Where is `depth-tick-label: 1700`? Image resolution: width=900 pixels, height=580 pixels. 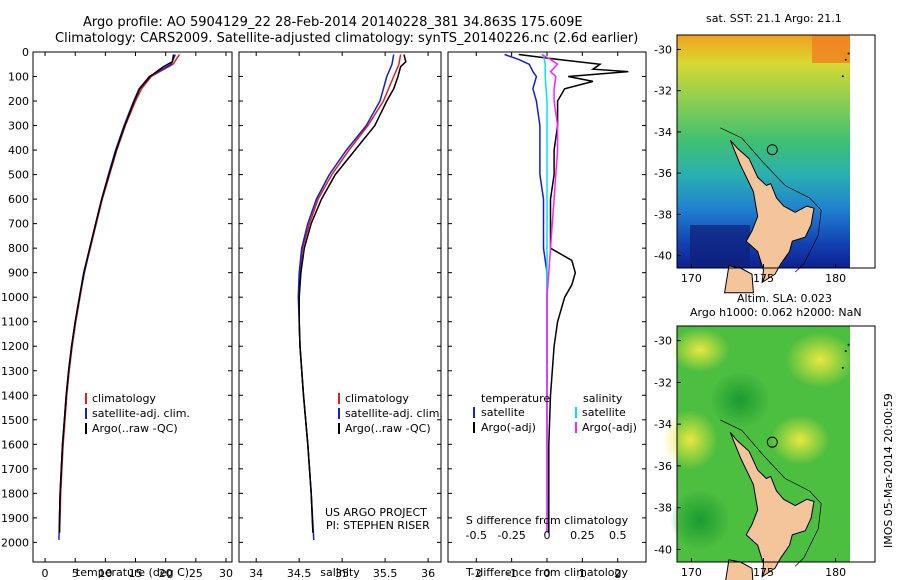 depth-tick-label: 1700 is located at coordinates (15, 469).